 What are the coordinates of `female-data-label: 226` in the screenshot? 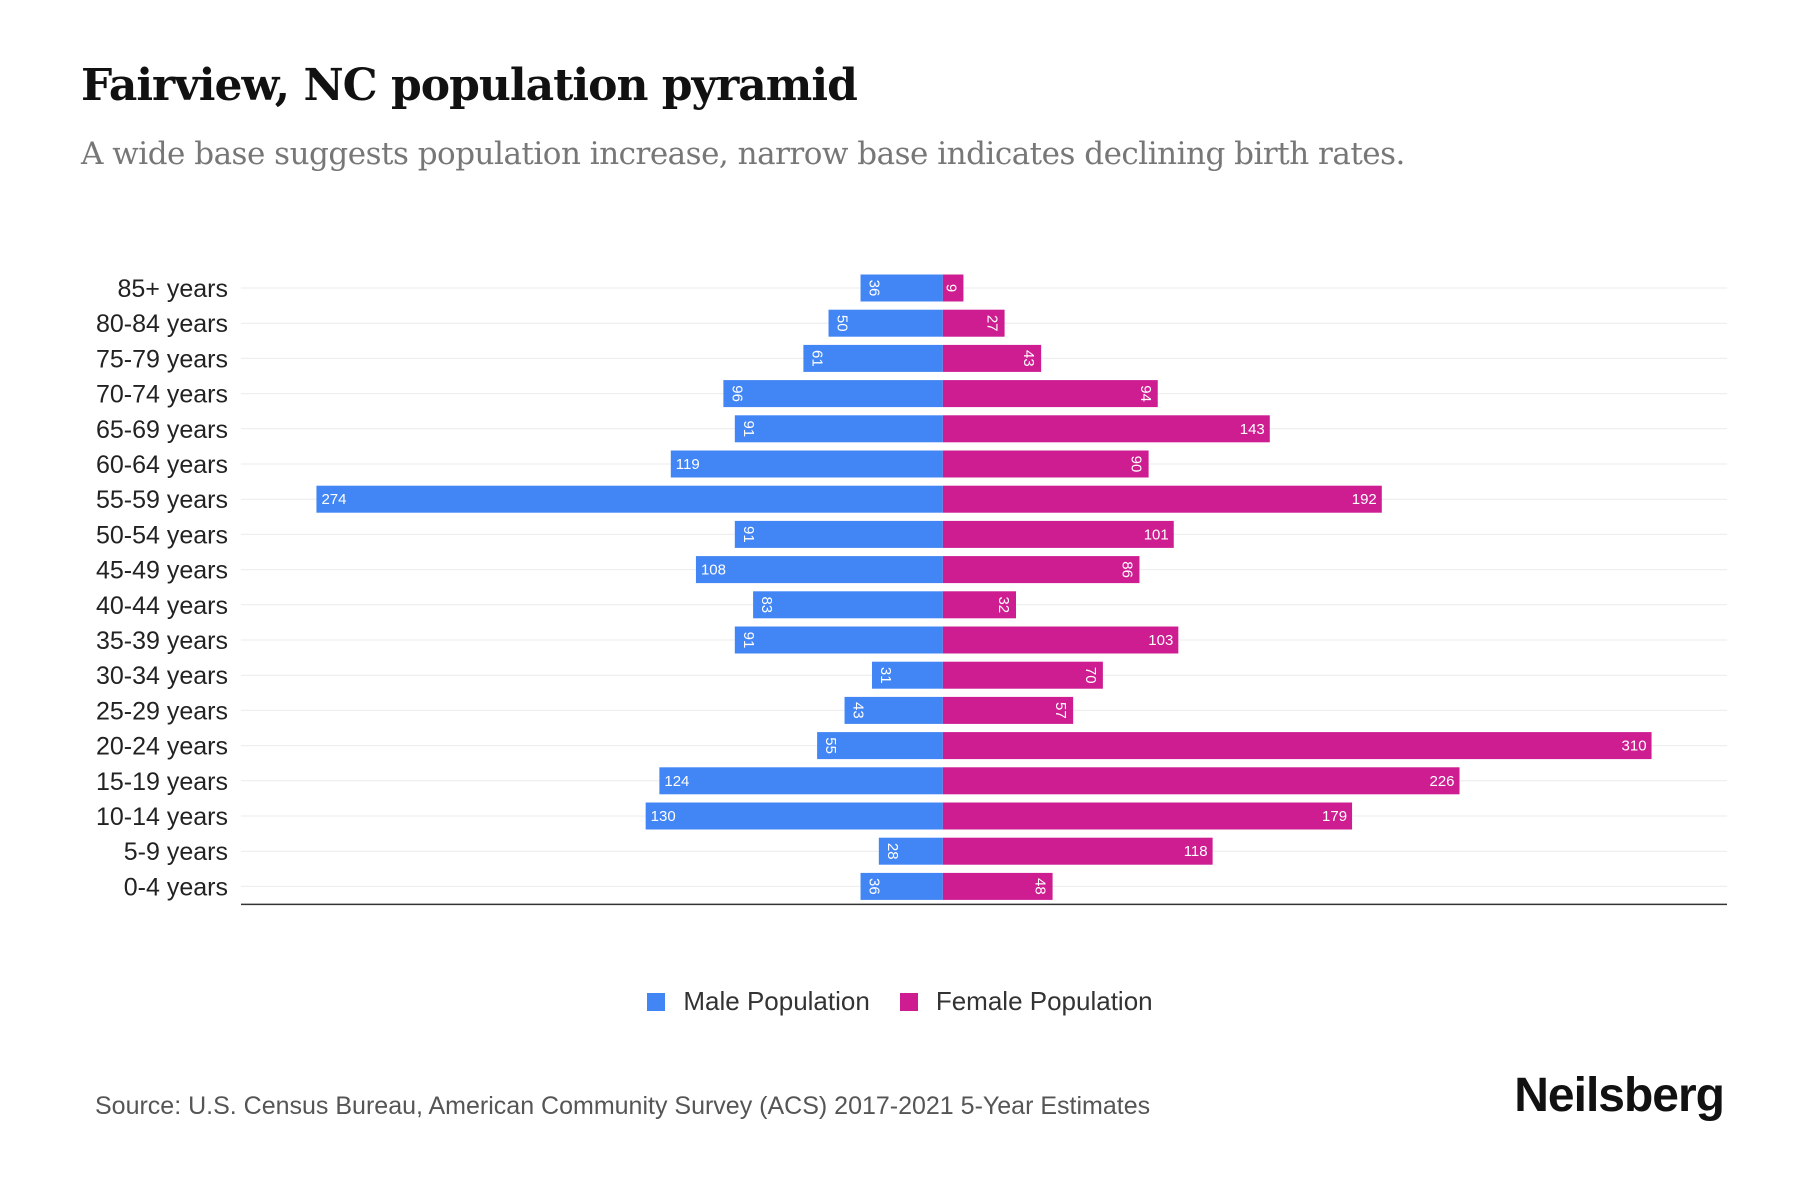 It's located at (1441, 781).